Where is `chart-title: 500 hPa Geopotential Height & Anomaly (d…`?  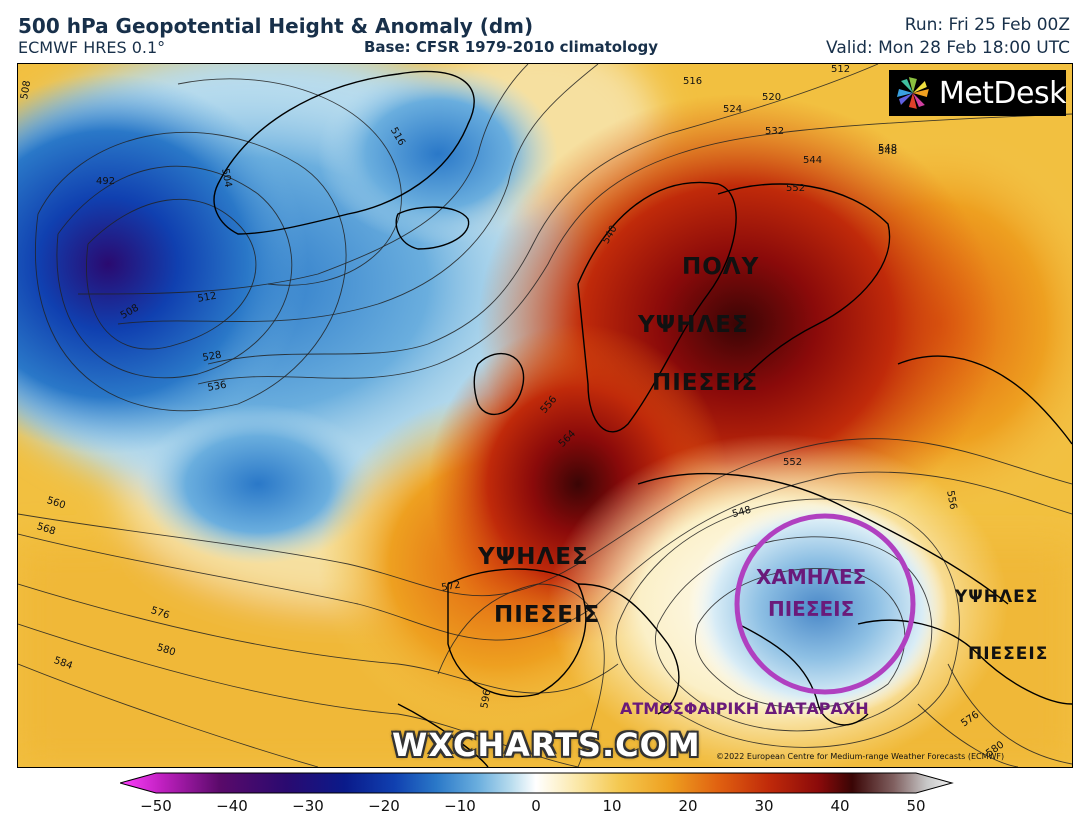 chart-title: 500 hPa Geopotential Height & Anomaly (d… is located at coordinates (276, 26).